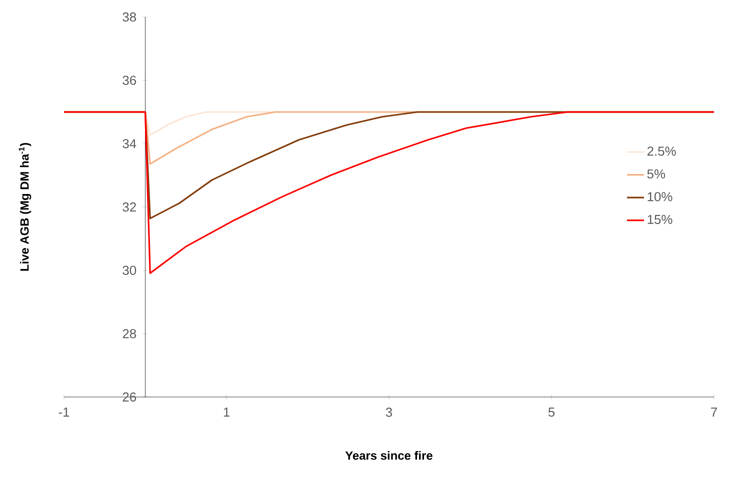  What do you see at coordinates (551, 412) in the screenshot?
I see `x-tick-label: 5` at bounding box center [551, 412].